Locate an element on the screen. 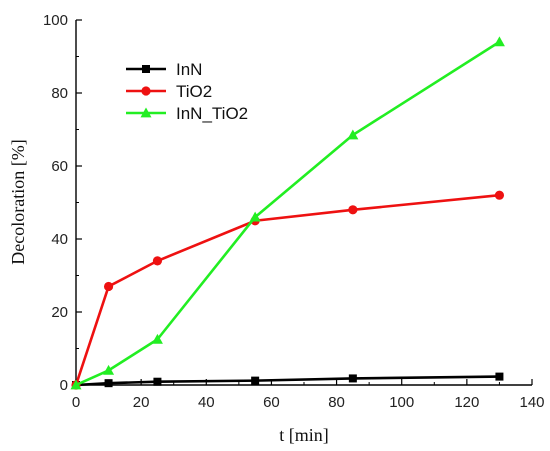  legend: InN TiO2 InN_TiO2 is located at coordinates (187, 91).